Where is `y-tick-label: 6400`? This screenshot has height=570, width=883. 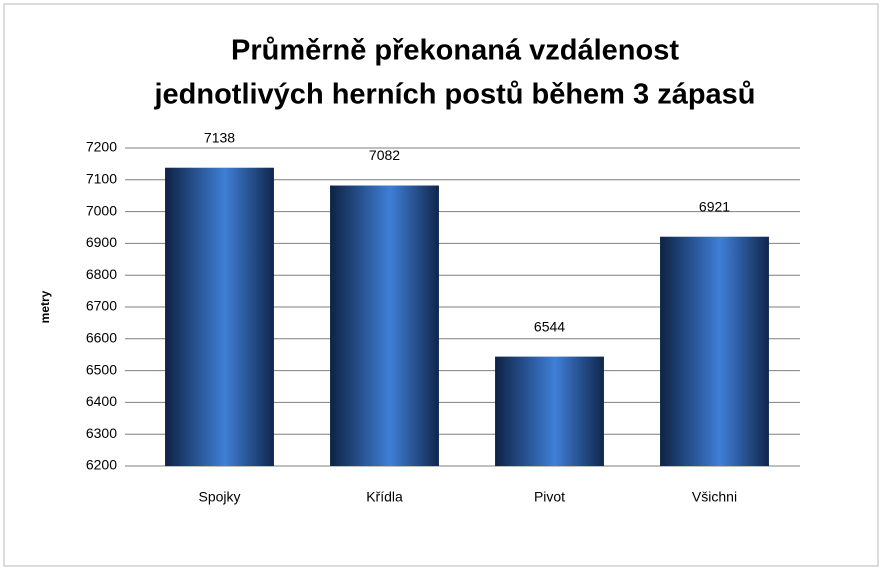 y-tick-label: 6400 is located at coordinates (101, 401).